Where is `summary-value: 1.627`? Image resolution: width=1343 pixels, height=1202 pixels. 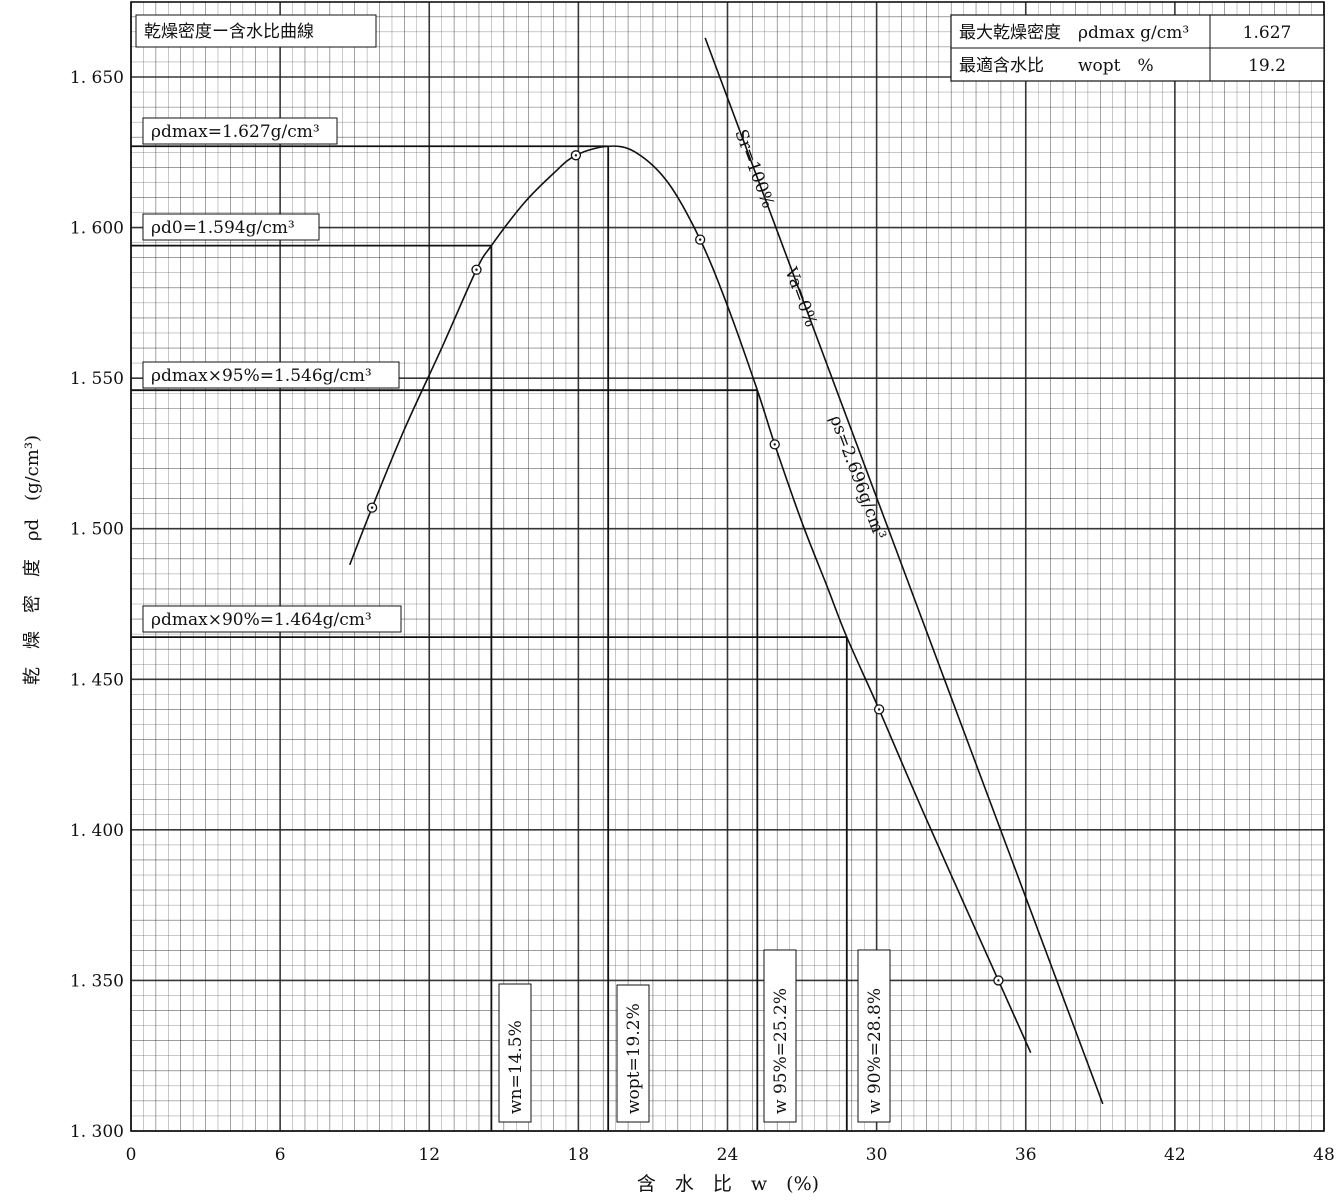 summary-value: 1.627 is located at coordinates (1267, 33).